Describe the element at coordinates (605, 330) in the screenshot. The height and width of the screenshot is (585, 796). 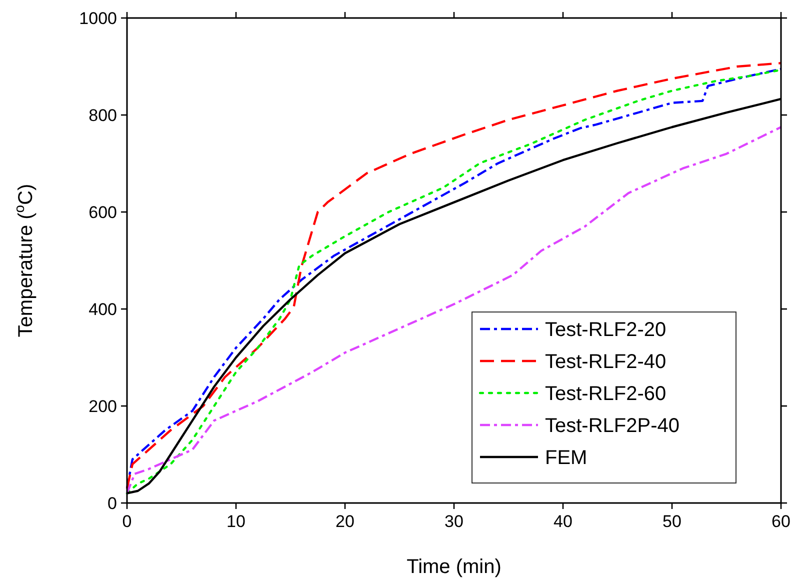
I see `legend-label: Test-RLF2-20` at that location.